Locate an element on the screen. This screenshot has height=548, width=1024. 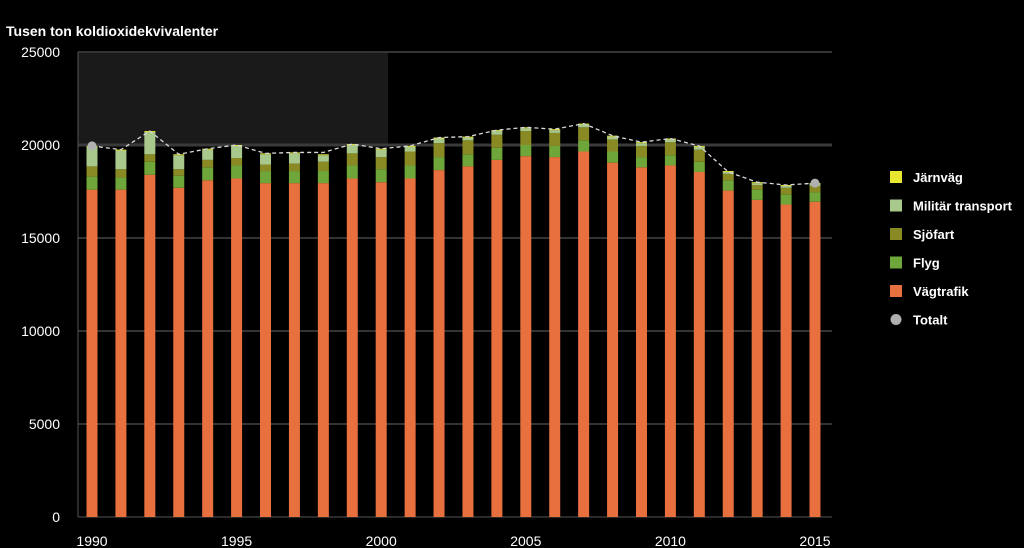
legend-label: Sjöfart is located at coordinates (934, 234).